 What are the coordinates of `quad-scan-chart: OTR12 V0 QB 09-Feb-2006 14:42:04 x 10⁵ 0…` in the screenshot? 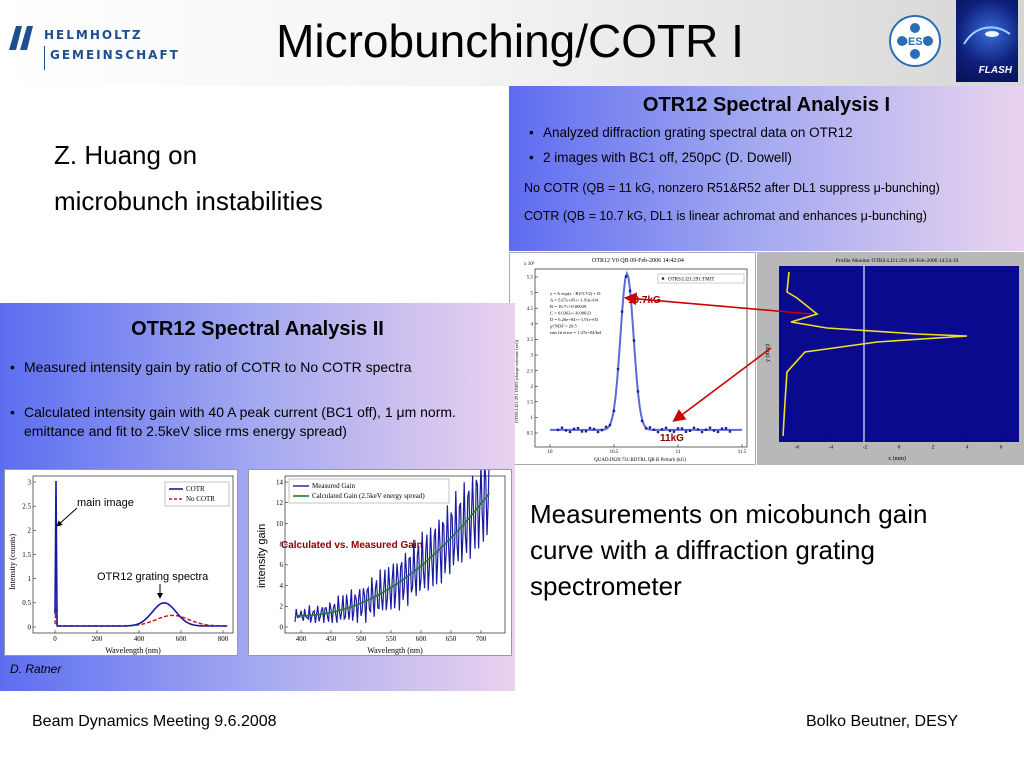 It's located at (632, 358).